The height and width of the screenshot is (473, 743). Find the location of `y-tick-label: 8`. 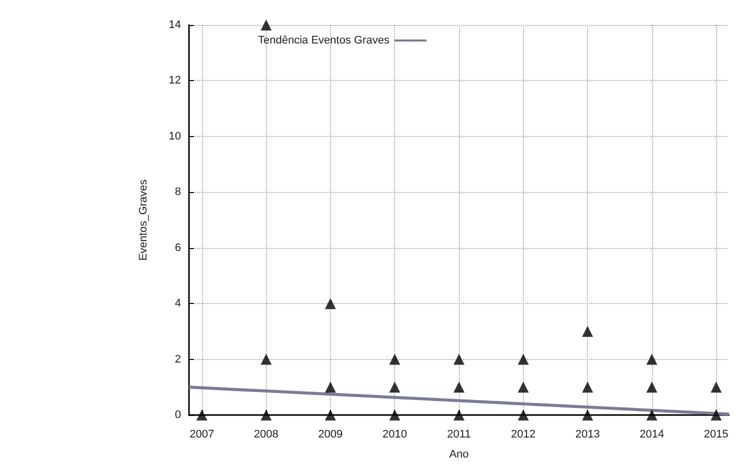

y-tick-label: 8 is located at coordinates (177, 192).